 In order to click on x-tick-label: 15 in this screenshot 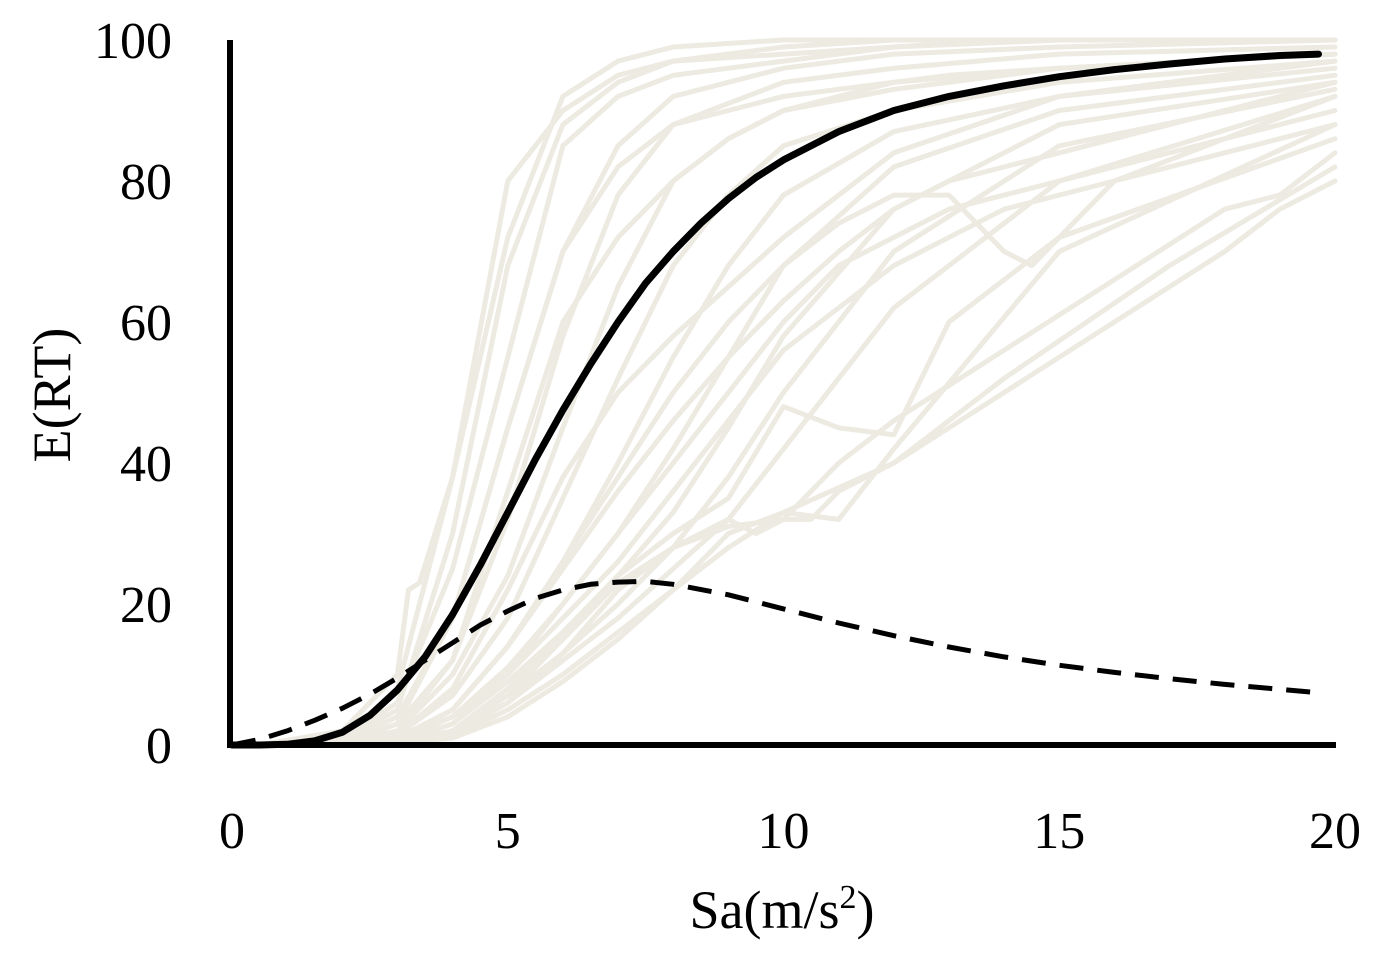, I will do `click(1059, 831)`.